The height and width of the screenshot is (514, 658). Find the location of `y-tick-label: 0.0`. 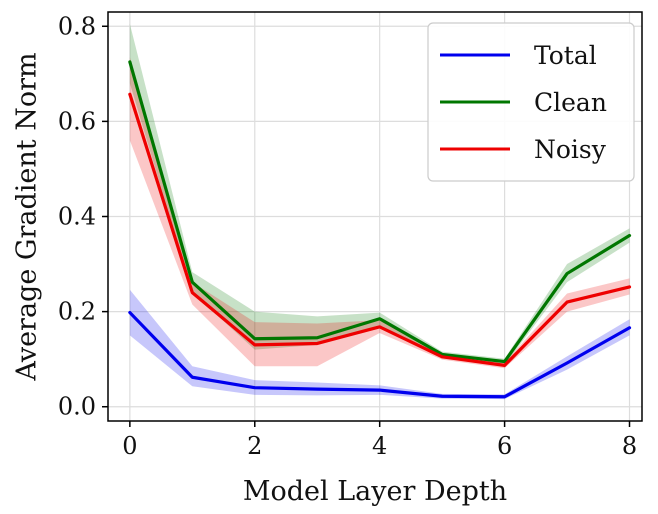

y-tick-label: 0.0 is located at coordinates (77, 407).